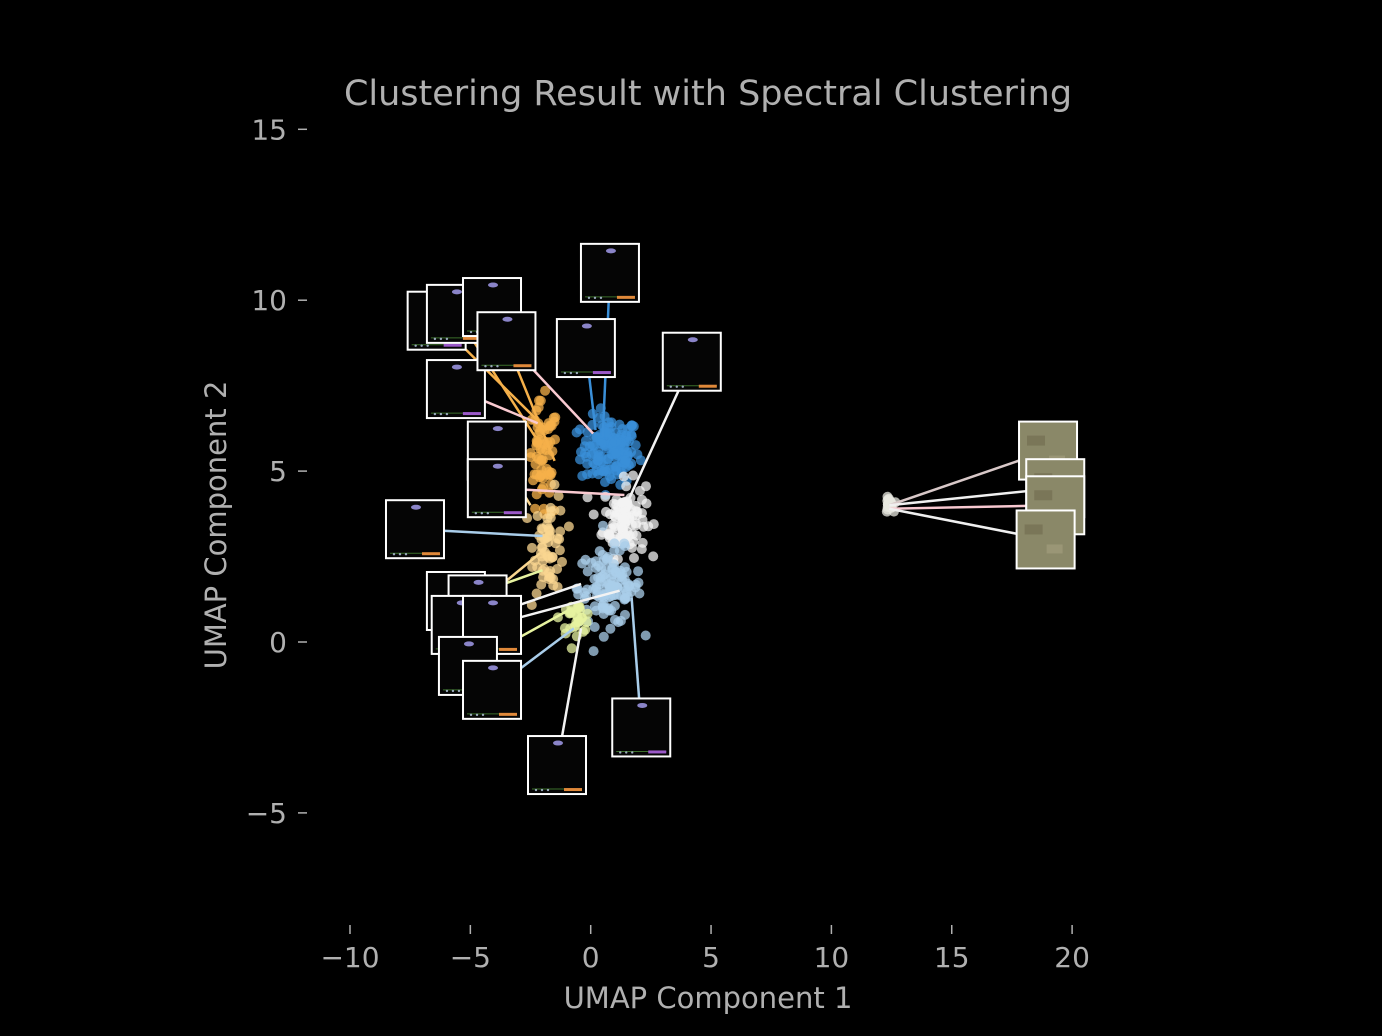 The height and width of the screenshot is (1036, 1382). What do you see at coordinates (1072, 957) in the screenshot?
I see `x-tick-label: 20` at bounding box center [1072, 957].